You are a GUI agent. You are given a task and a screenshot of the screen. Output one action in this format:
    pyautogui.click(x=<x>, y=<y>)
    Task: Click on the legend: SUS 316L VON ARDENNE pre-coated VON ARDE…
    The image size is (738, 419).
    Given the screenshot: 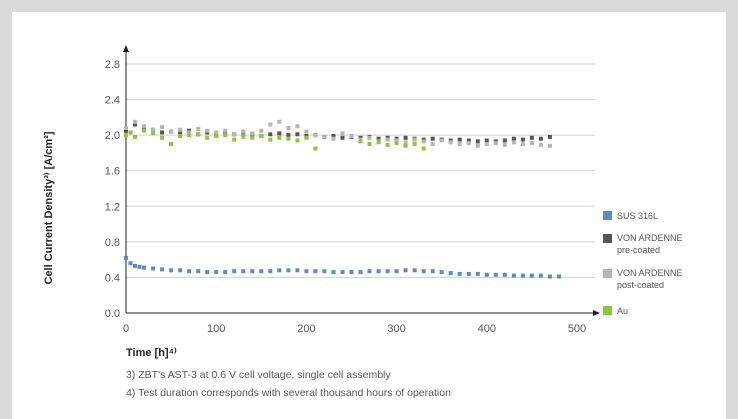 What is the action you would take?
    pyautogui.click(x=643, y=263)
    